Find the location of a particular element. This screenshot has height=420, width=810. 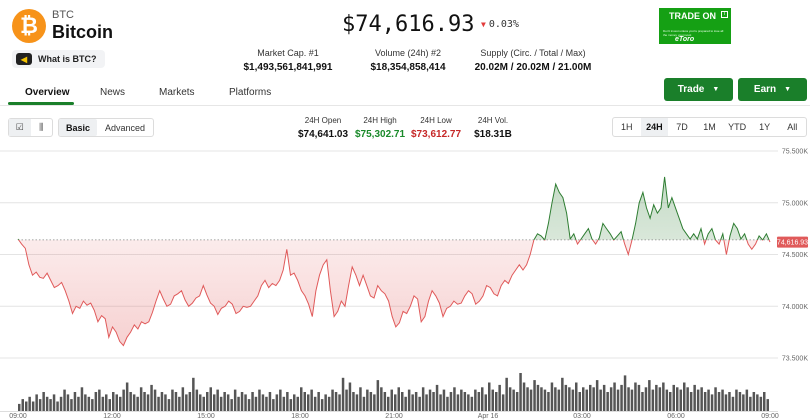

x-axis-label: 18:00 is located at coordinates (300, 416).